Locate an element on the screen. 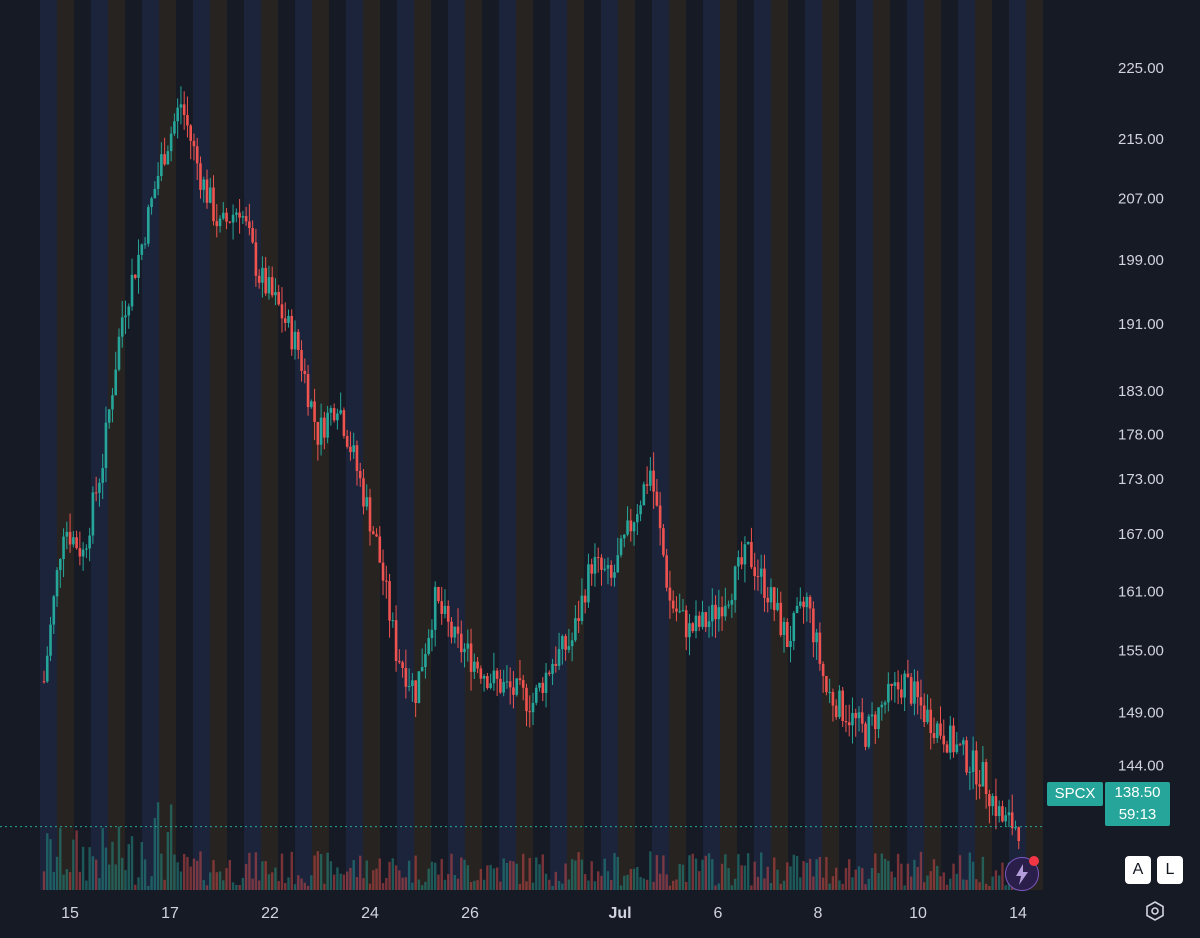 The height and width of the screenshot is (938, 1200). y-tick-label: 225.00 is located at coordinates (1141, 68).